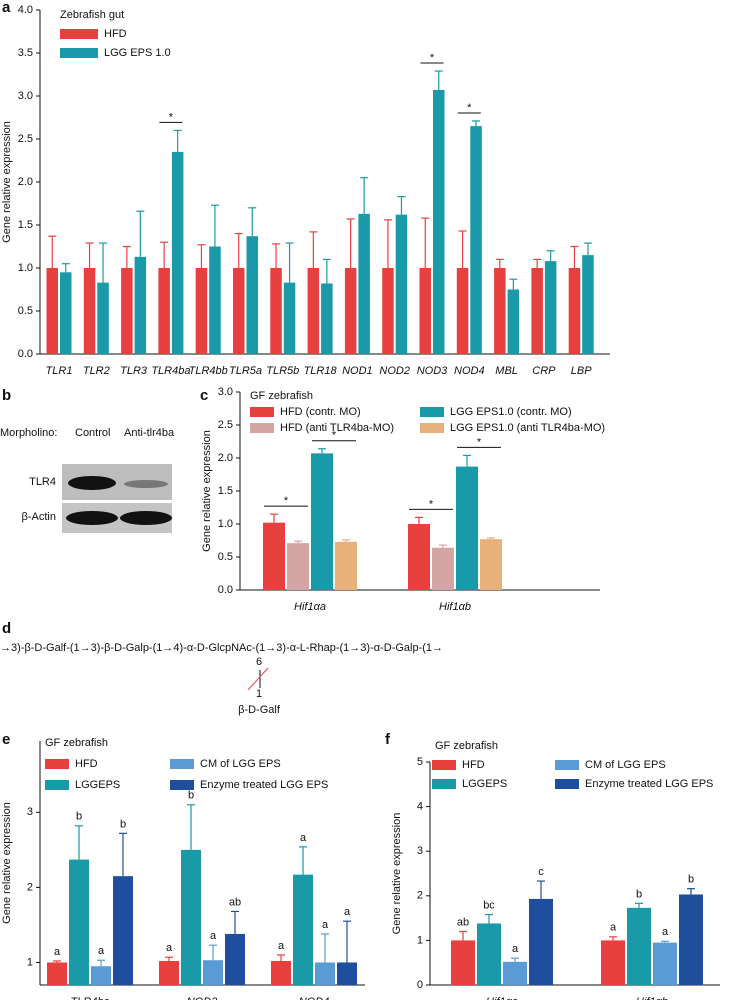  I want to click on x-tick-label: TLR4bb, so click(208, 371).